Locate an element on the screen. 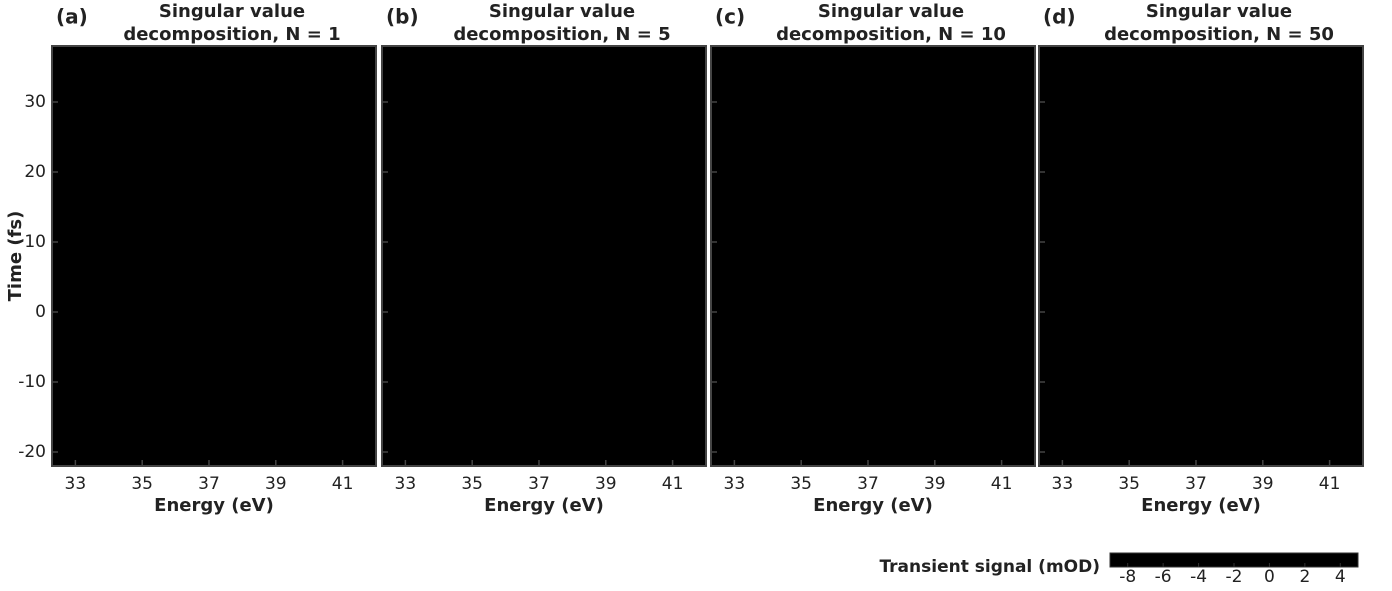 The width and height of the screenshot is (1392, 591). colorbar-tick-label: -4 is located at coordinates (1198, 577).